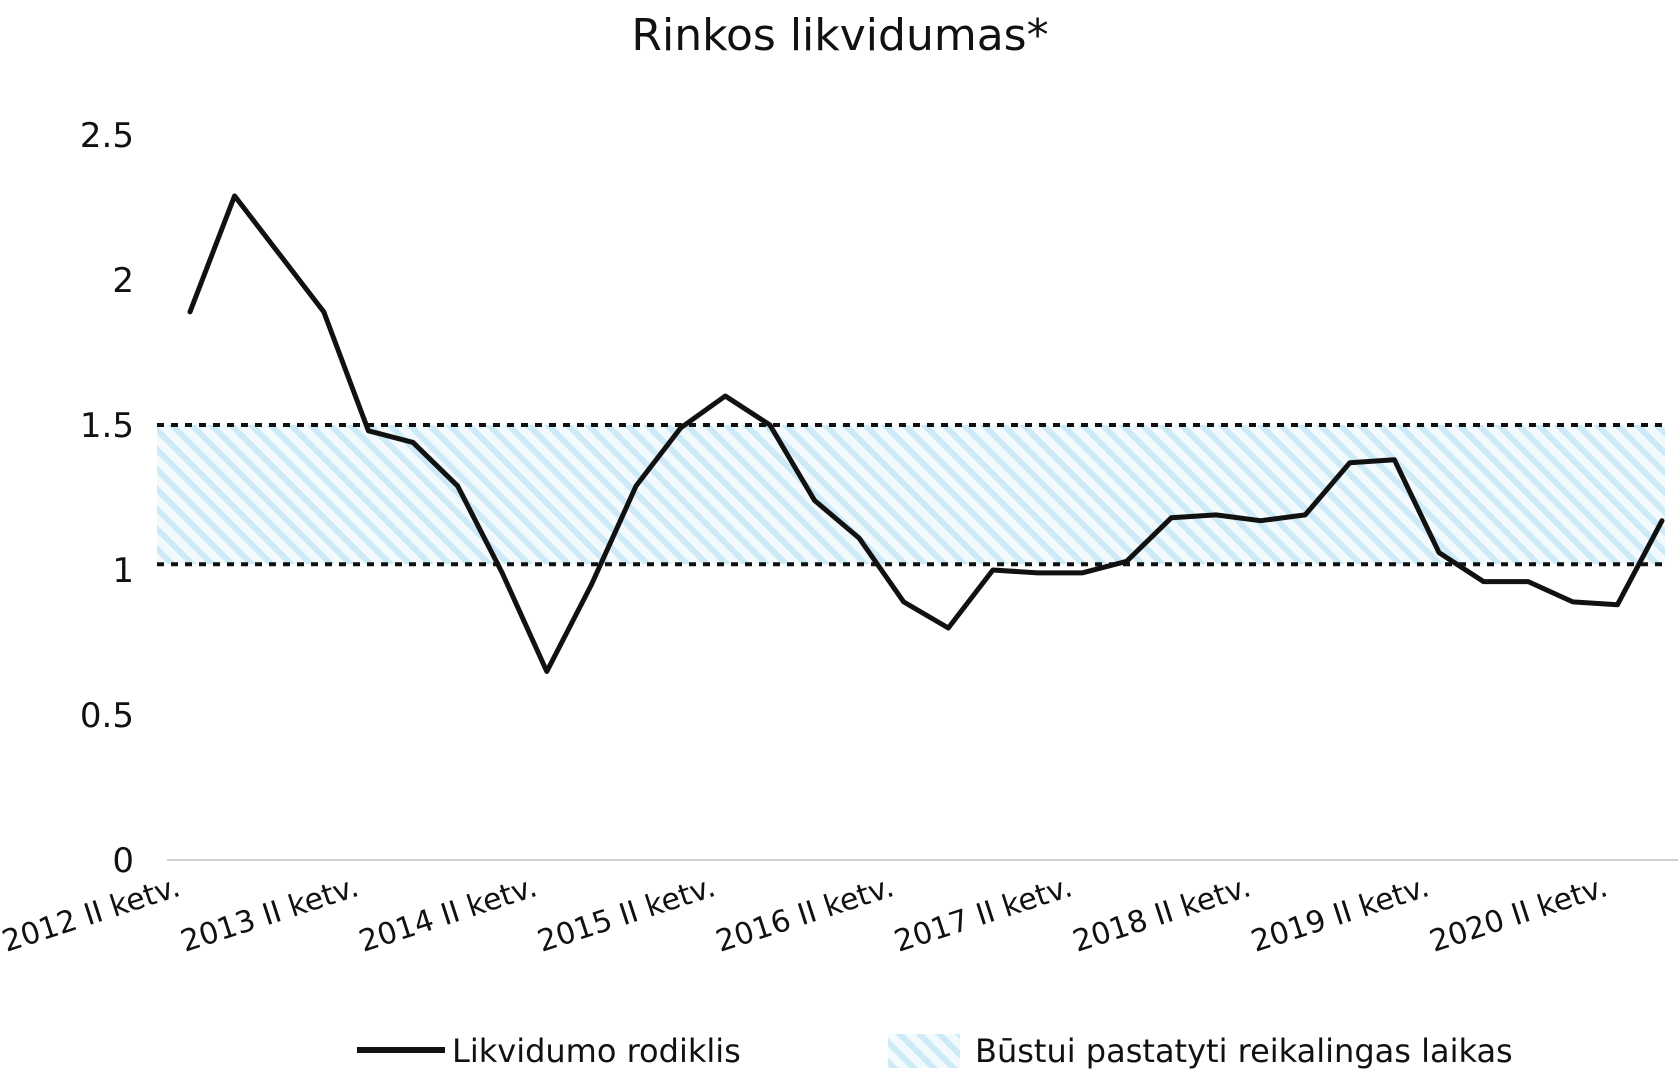 The width and height of the screenshot is (1680, 1076). Describe the element at coordinates (924, 1051) in the screenshot. I see `legend-band-swatch` at that location.